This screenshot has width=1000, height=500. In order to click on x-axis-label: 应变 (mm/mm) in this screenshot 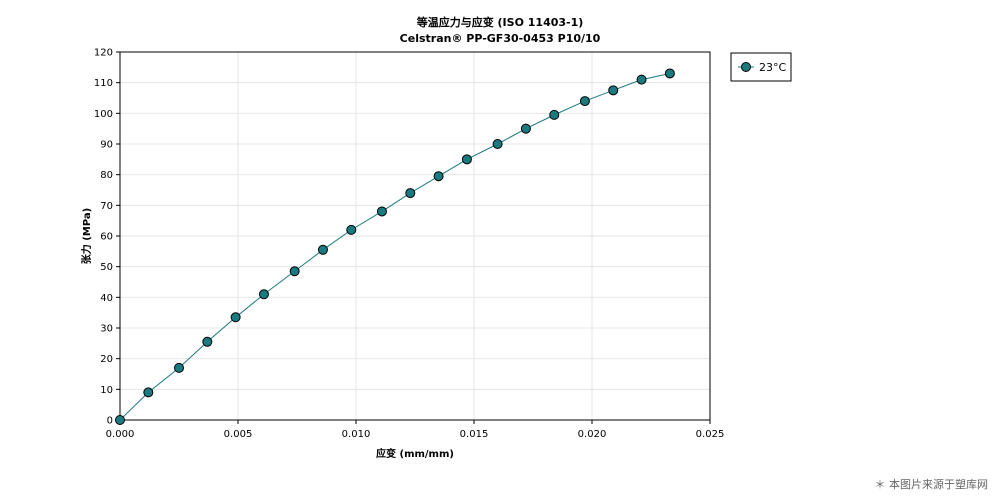, I will do `click(415, 453)`.